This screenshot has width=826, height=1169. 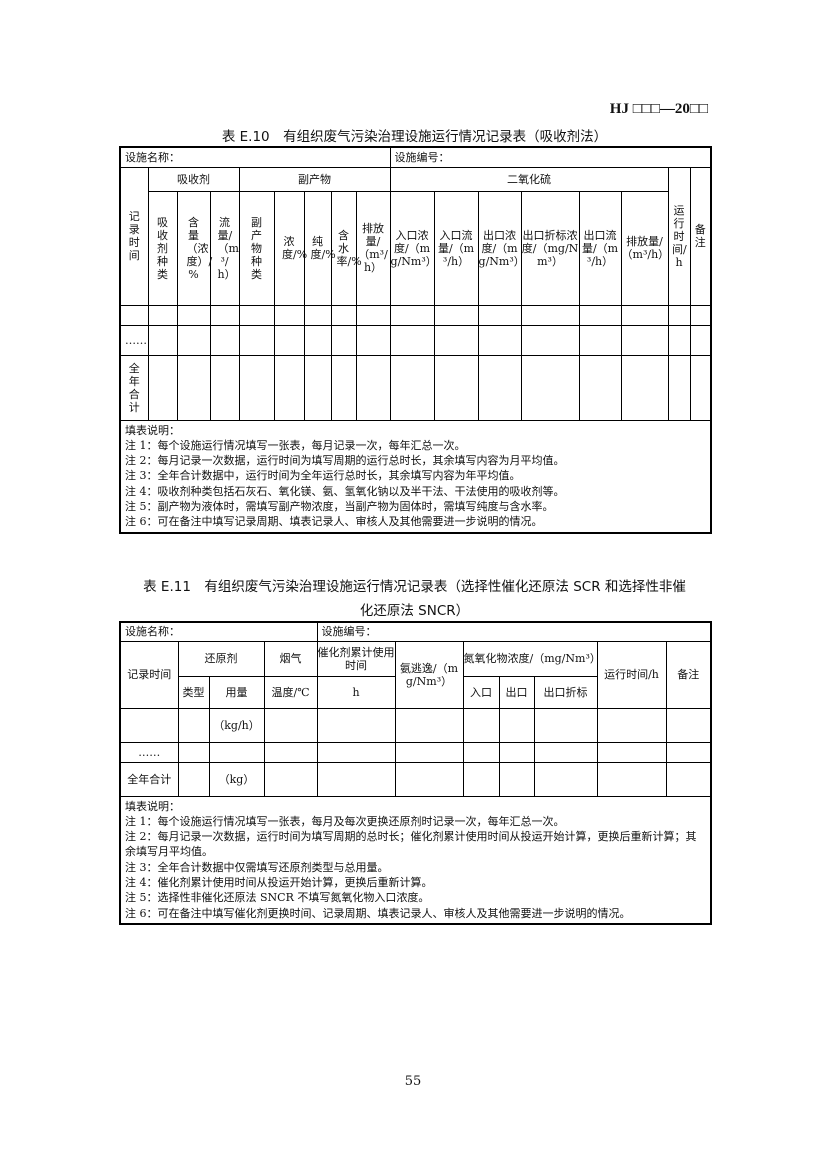 What do you see at coordinates (429, 674) in the screenshot?
I see `ammonia-header: 氨逃逸/（mg/Nm³）` at bounding box center [429, 674].